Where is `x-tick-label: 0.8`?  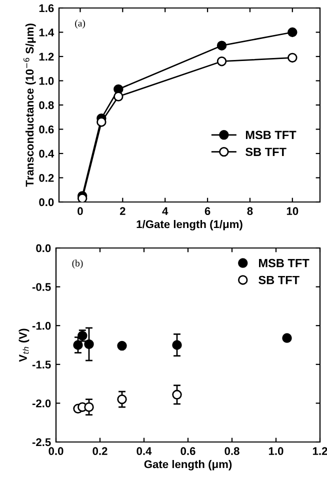 x-tick-label: 0.8 is located at coordinates (232, 451).